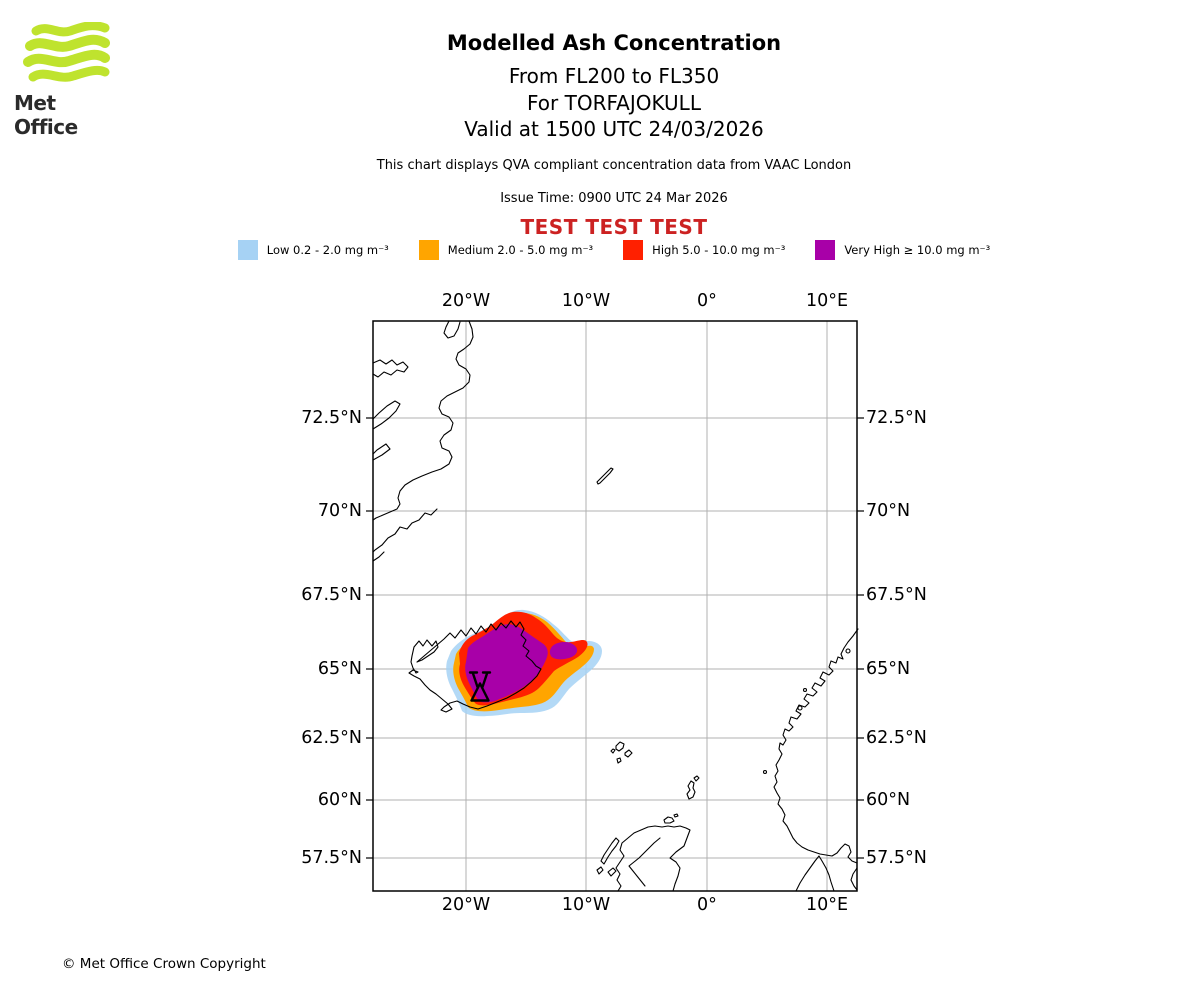 This screenshot has width=1200, height=1000. Describe the element at coordinates (563, 651) in the screenshot. I see `ash-region-veryhigh-east` at that location.